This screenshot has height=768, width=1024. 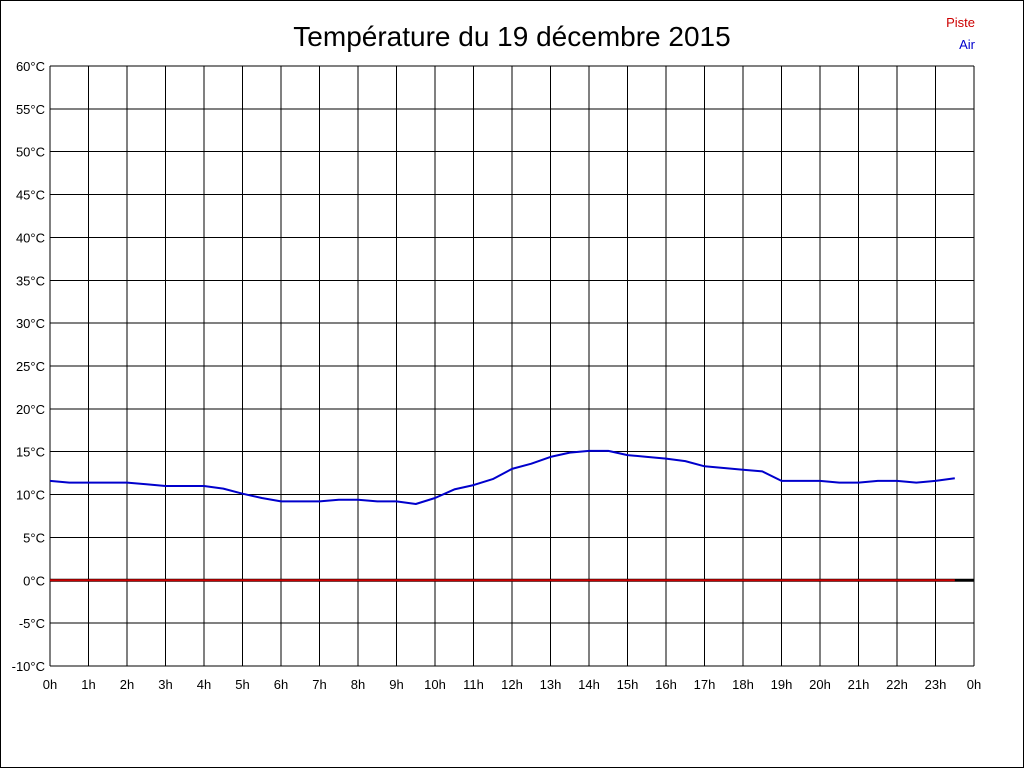 I want to click on x-tick-label: 18h, so click(x=743, y=684).